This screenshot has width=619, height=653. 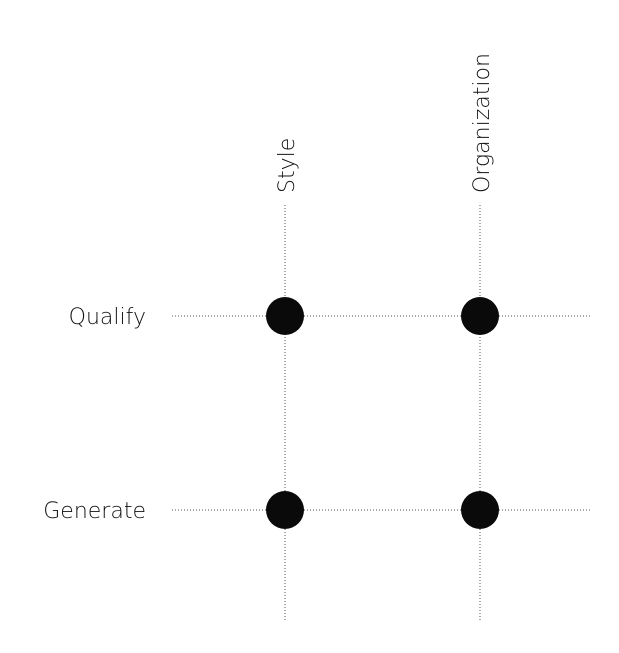 What do you see at coordinates (94, 511) in the screenshot?
I see `row-label-generate: Generate` at bounding box center [94, 511].